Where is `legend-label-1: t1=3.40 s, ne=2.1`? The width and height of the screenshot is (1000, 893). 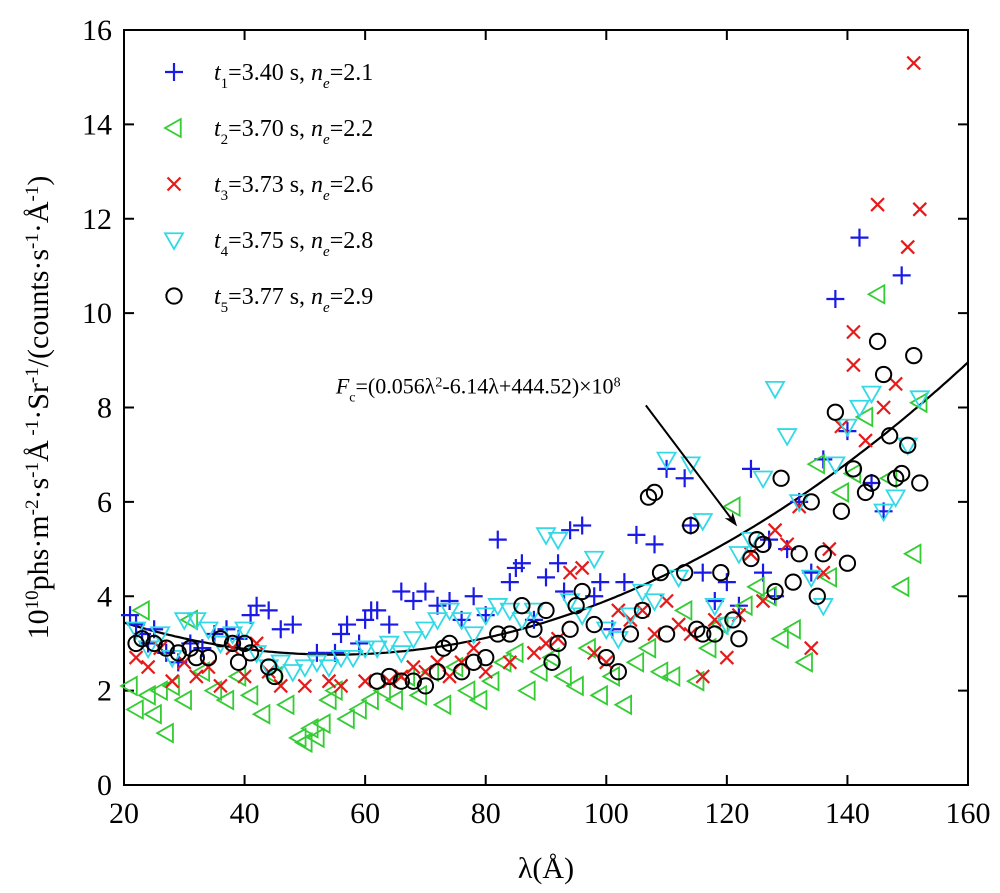
legend-label-1: t1=3.40 s, ne=2.1 is located at coordinates (293, 76).